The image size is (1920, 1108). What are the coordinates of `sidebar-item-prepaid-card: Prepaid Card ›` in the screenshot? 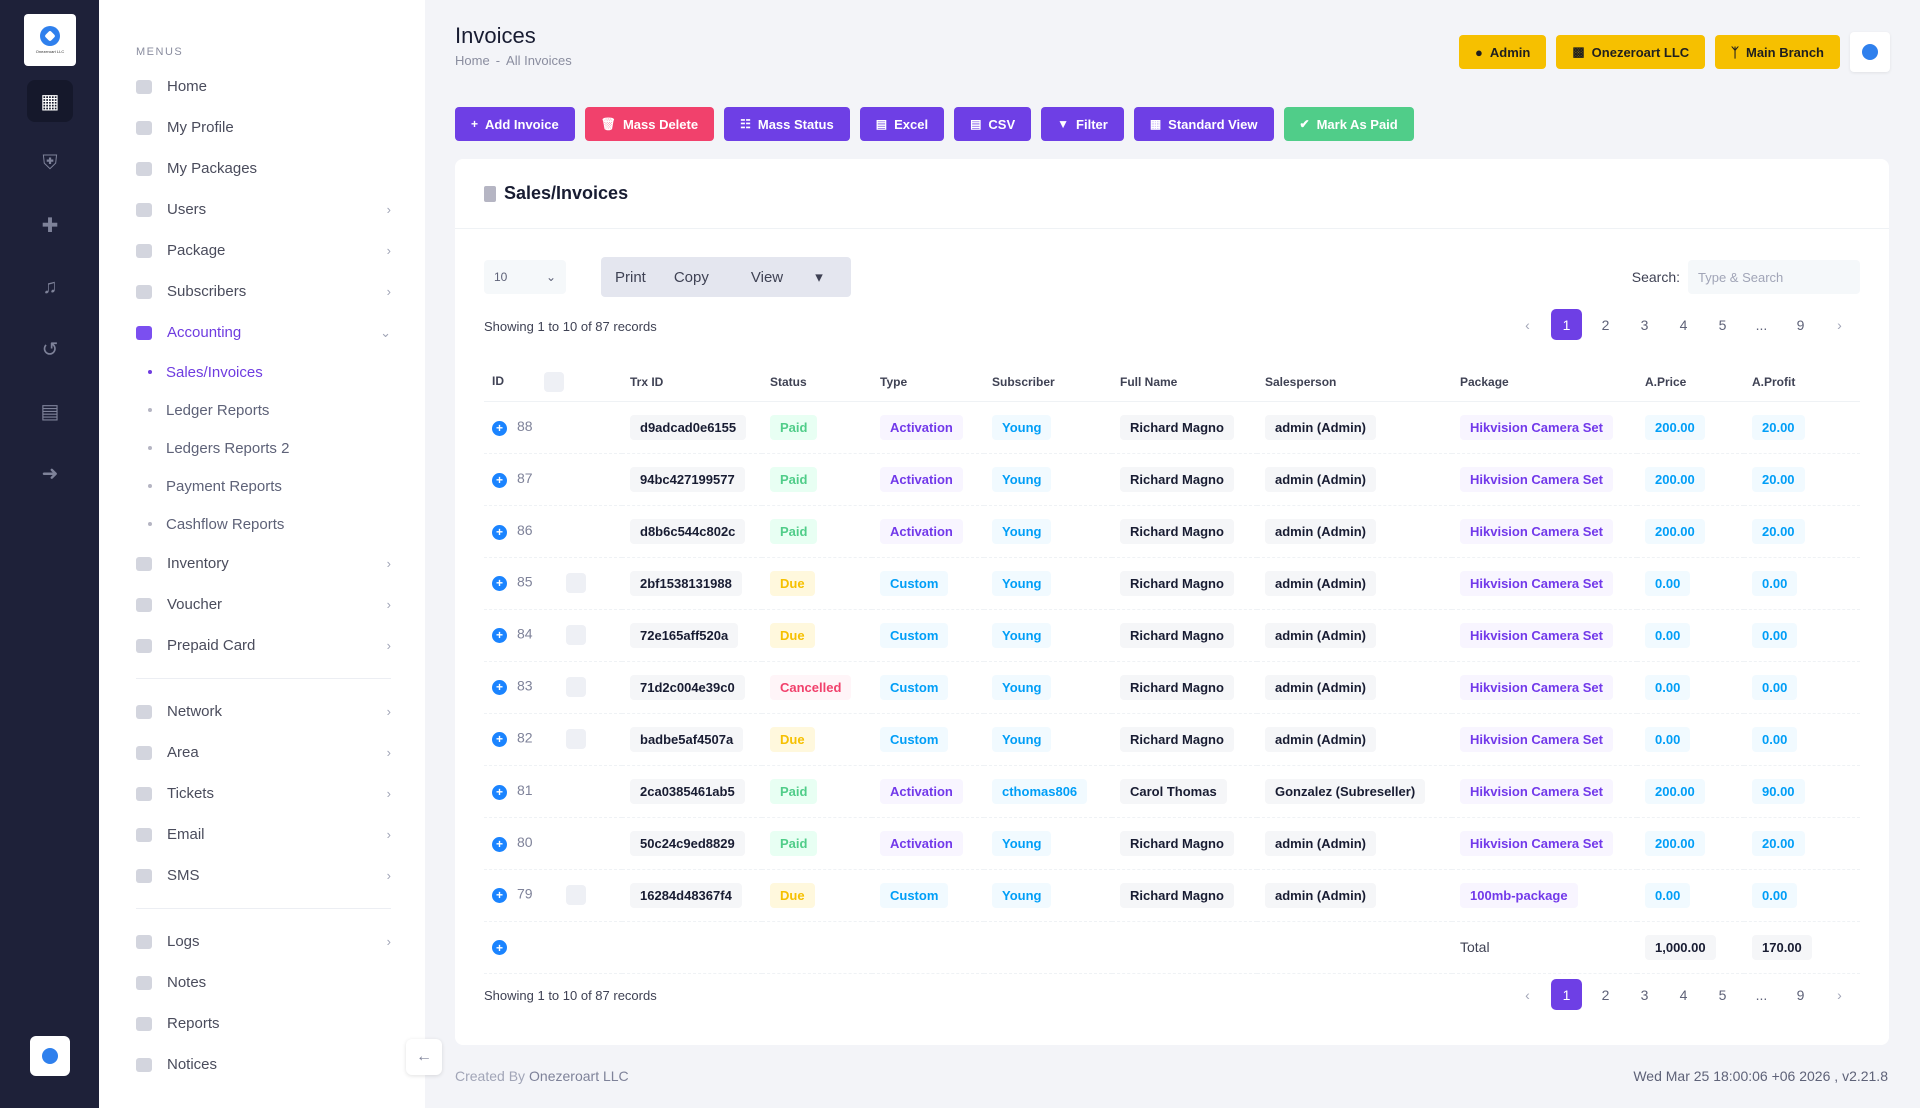 It's located at (263, 645).